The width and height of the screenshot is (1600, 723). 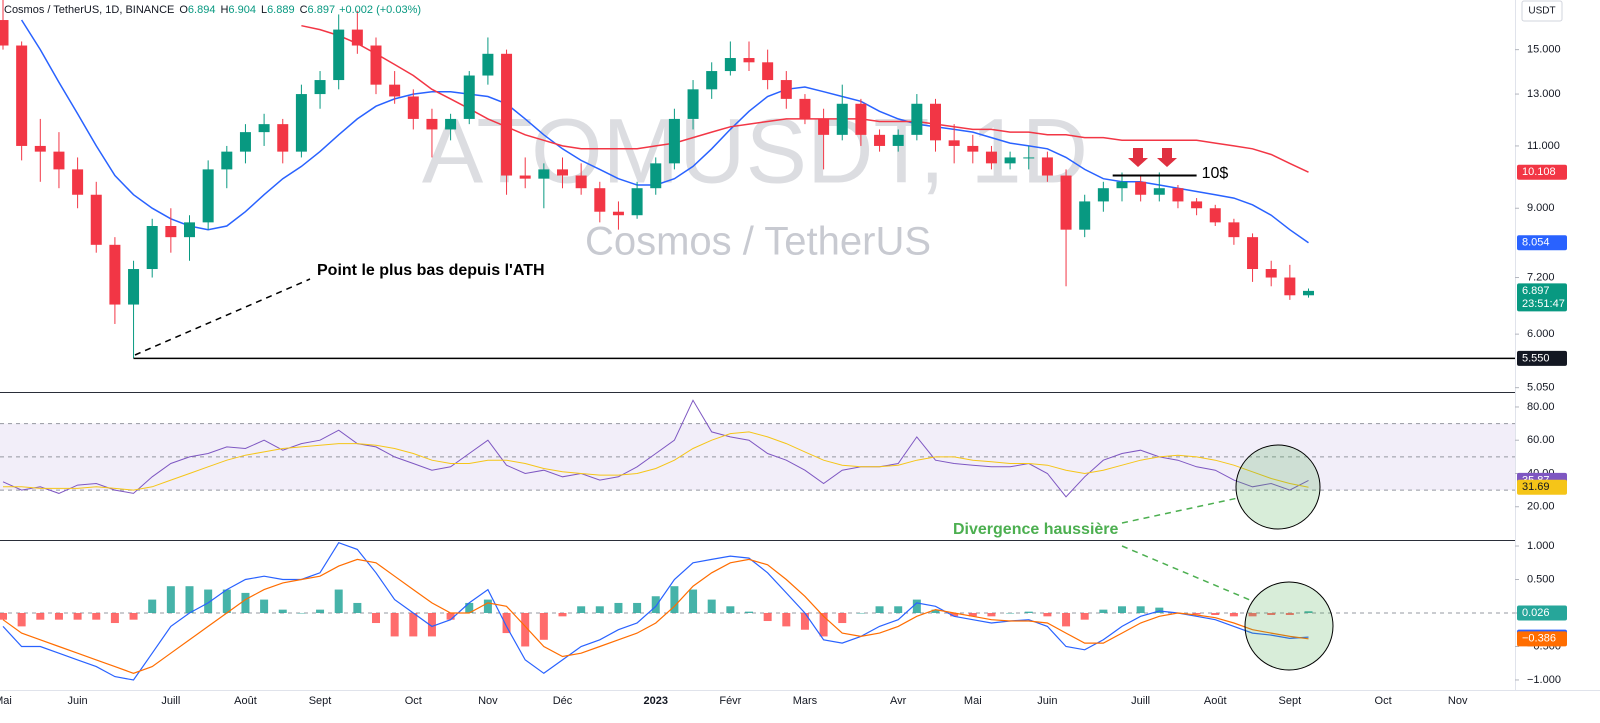 What do you see at coordinates (1539, 172) in the screenshot?
I see `price-label: 10.108` at bounding box center [1539, 172].